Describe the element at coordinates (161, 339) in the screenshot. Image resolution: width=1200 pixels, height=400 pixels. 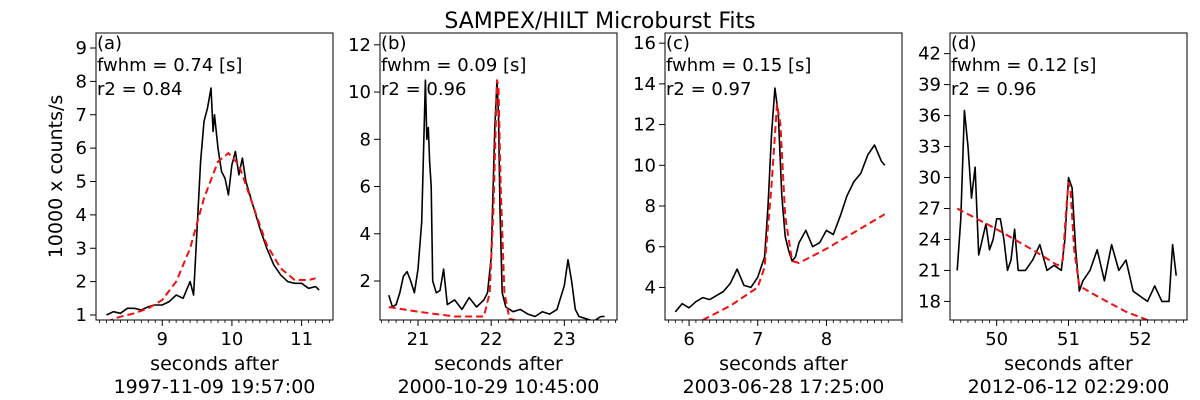
I see `x-tick-label: 9` at that location.